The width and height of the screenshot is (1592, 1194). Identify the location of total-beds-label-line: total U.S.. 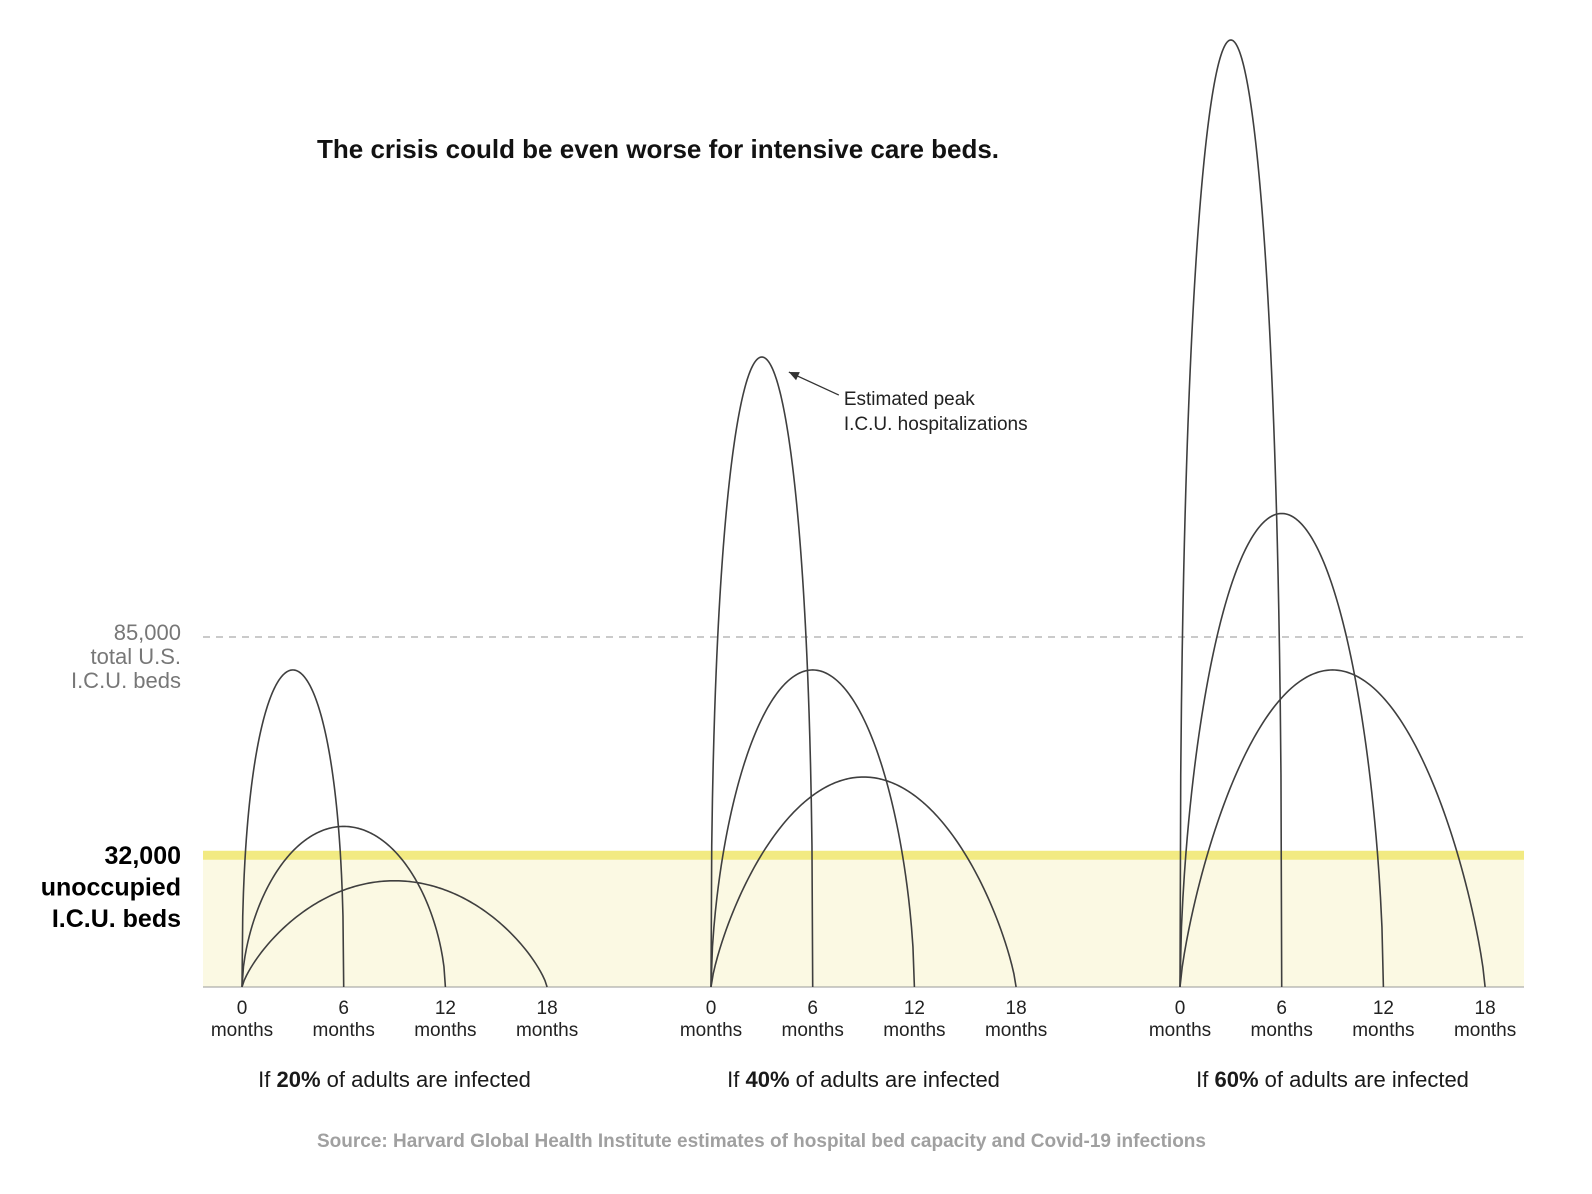
(136, 656).